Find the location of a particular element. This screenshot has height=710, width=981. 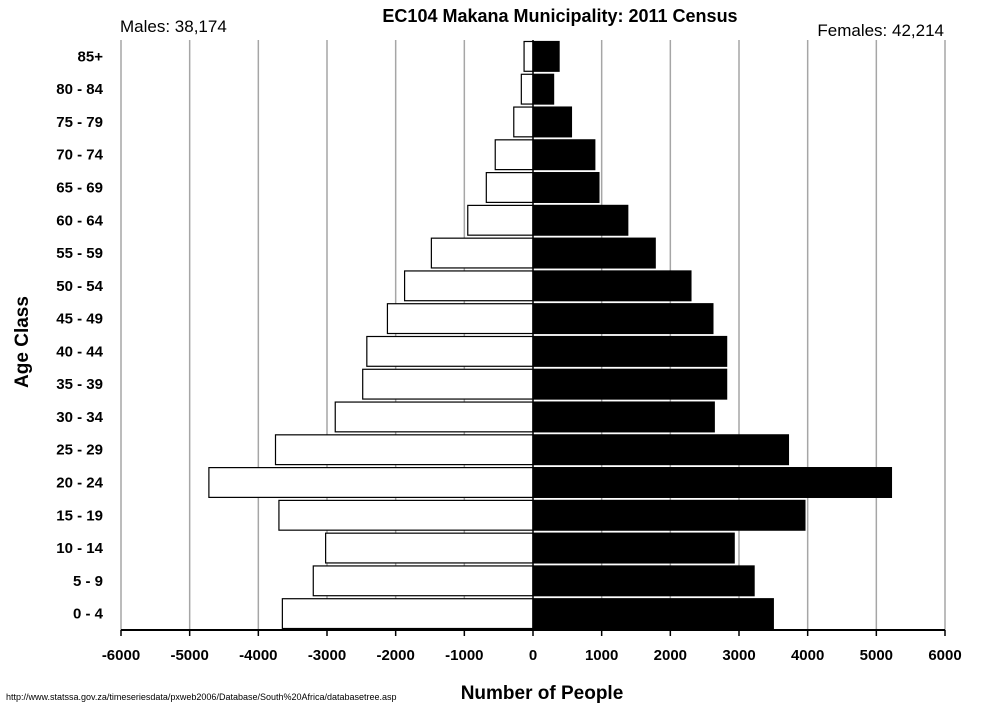

x-tick-label: 3000 is located at coordinates (738, 655).